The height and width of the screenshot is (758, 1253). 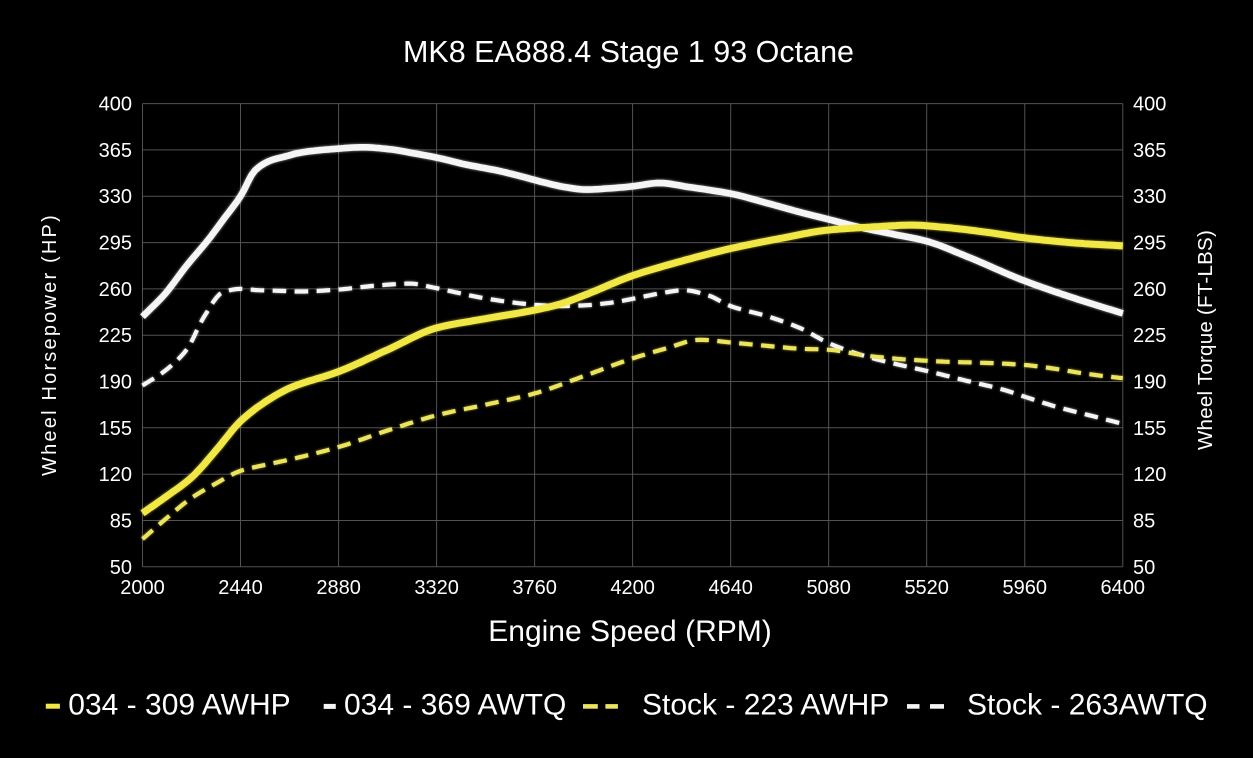 What do you see at coordinates (338, 588) in the screenshot?
I see `svg-text: 2880` at bounding box center [338, 588].